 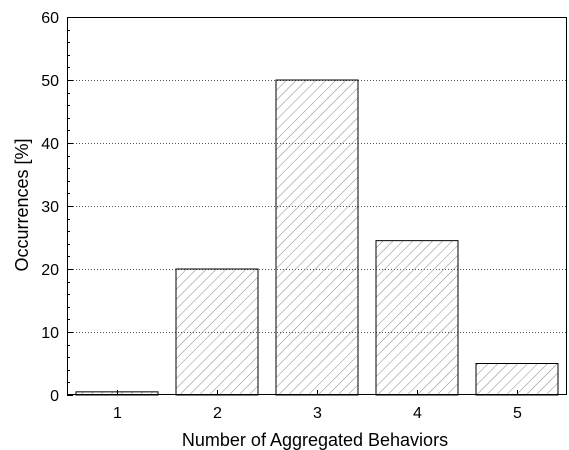 I want to click on x-tick-label: 2, so click(x=217, y=413).